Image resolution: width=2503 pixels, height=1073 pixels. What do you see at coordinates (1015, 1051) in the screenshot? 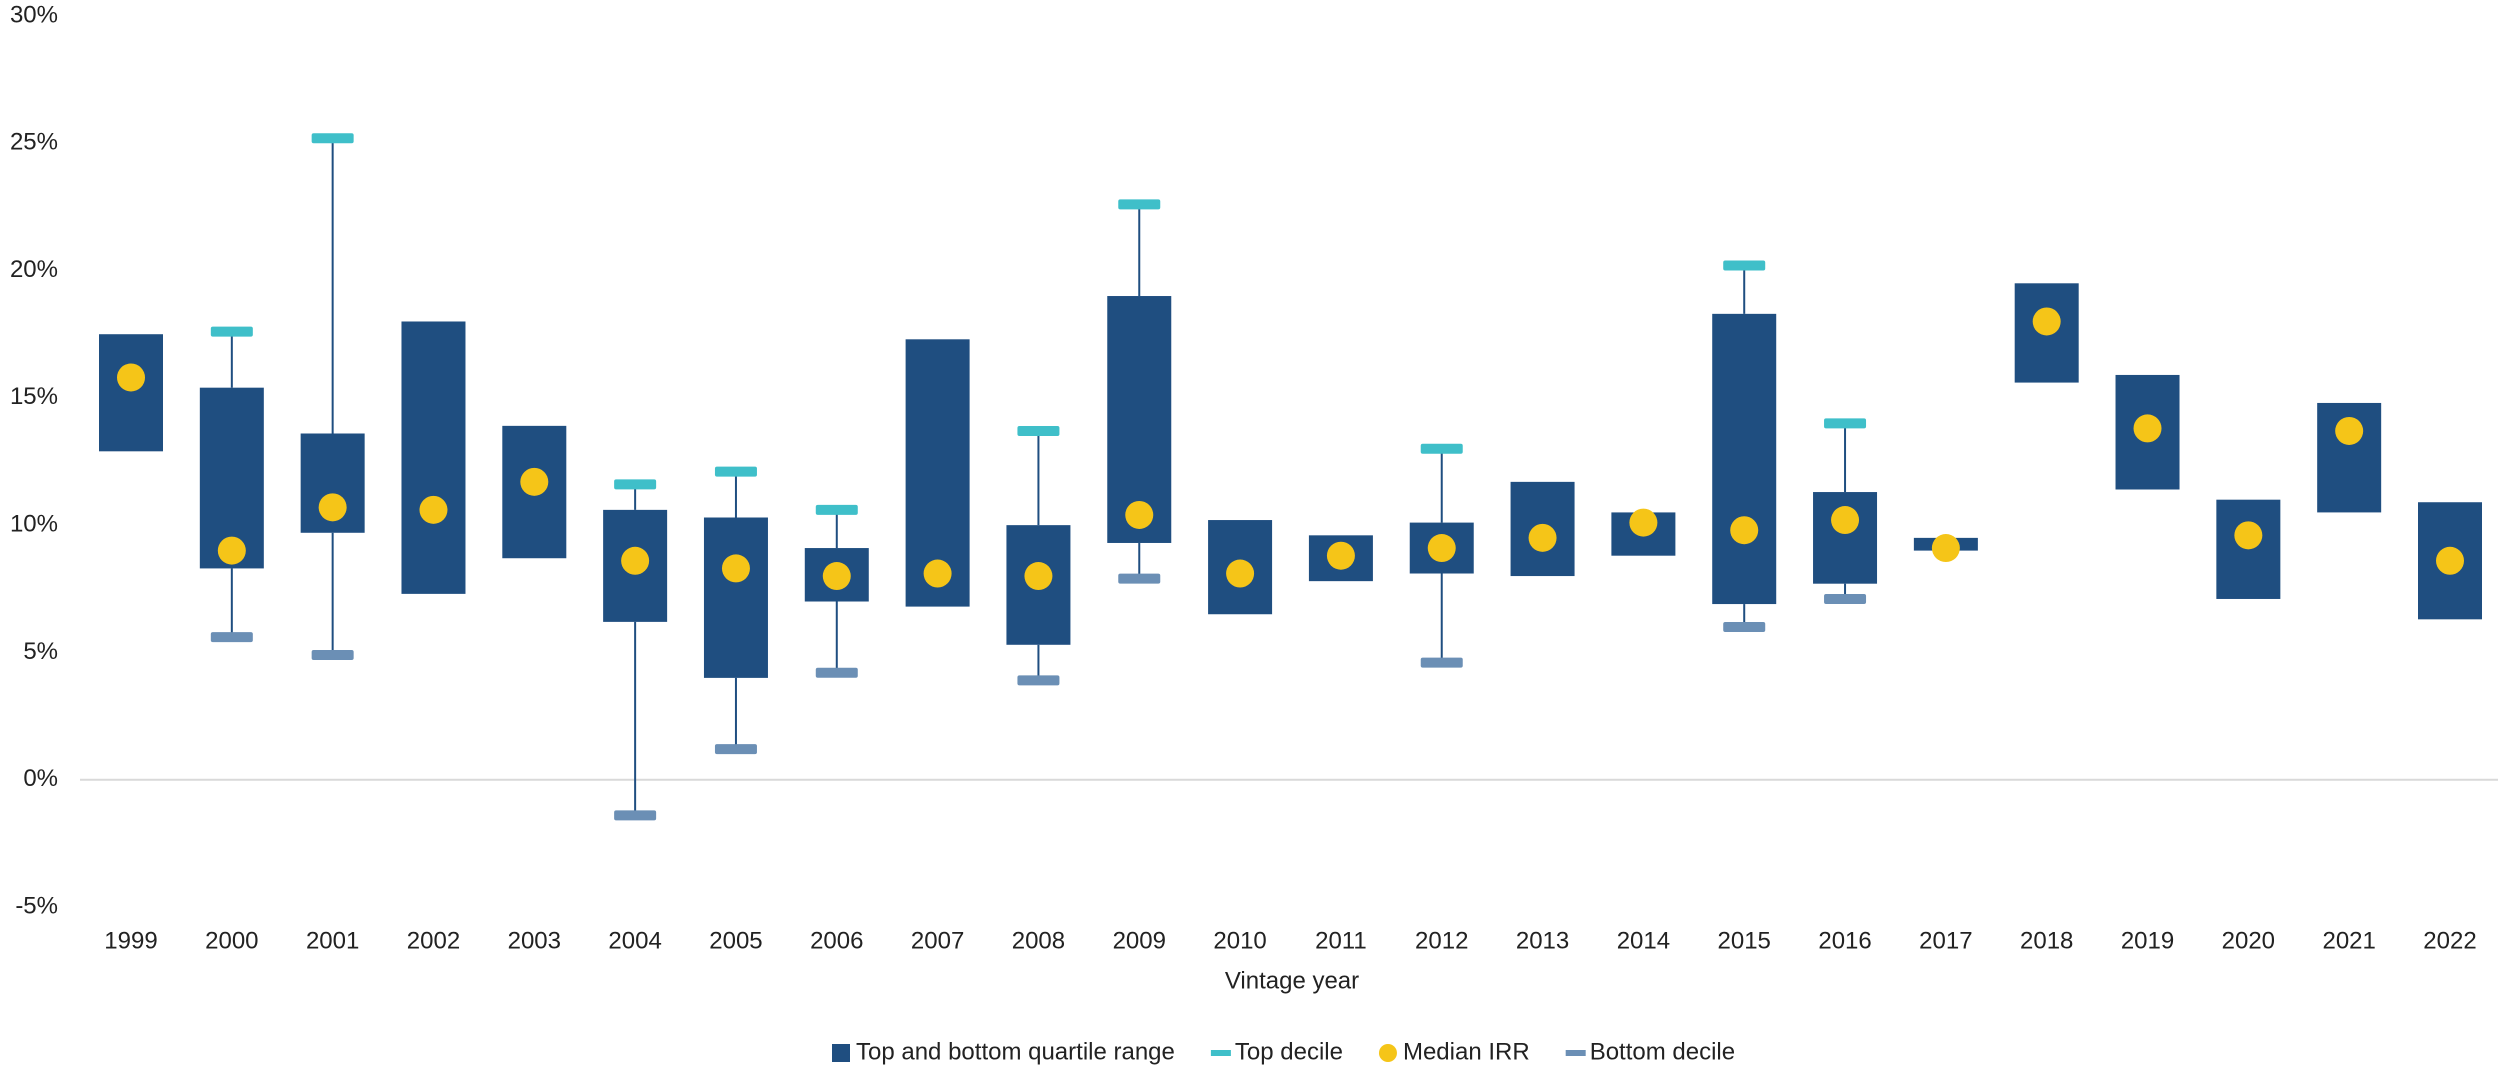
I see `legend-label: Top and bottom quartile range` at bounding box center [1015, 1051].